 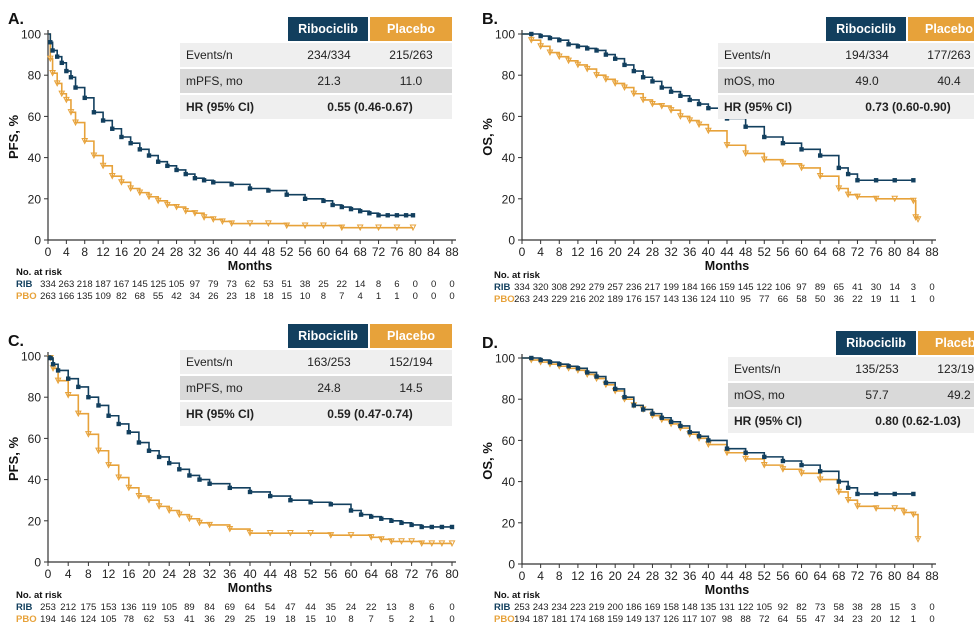 What do you see at coordinates (350, 619) in the screenshot?
I see `risk-value-pbo: 8` at bounding box center [350, 619].